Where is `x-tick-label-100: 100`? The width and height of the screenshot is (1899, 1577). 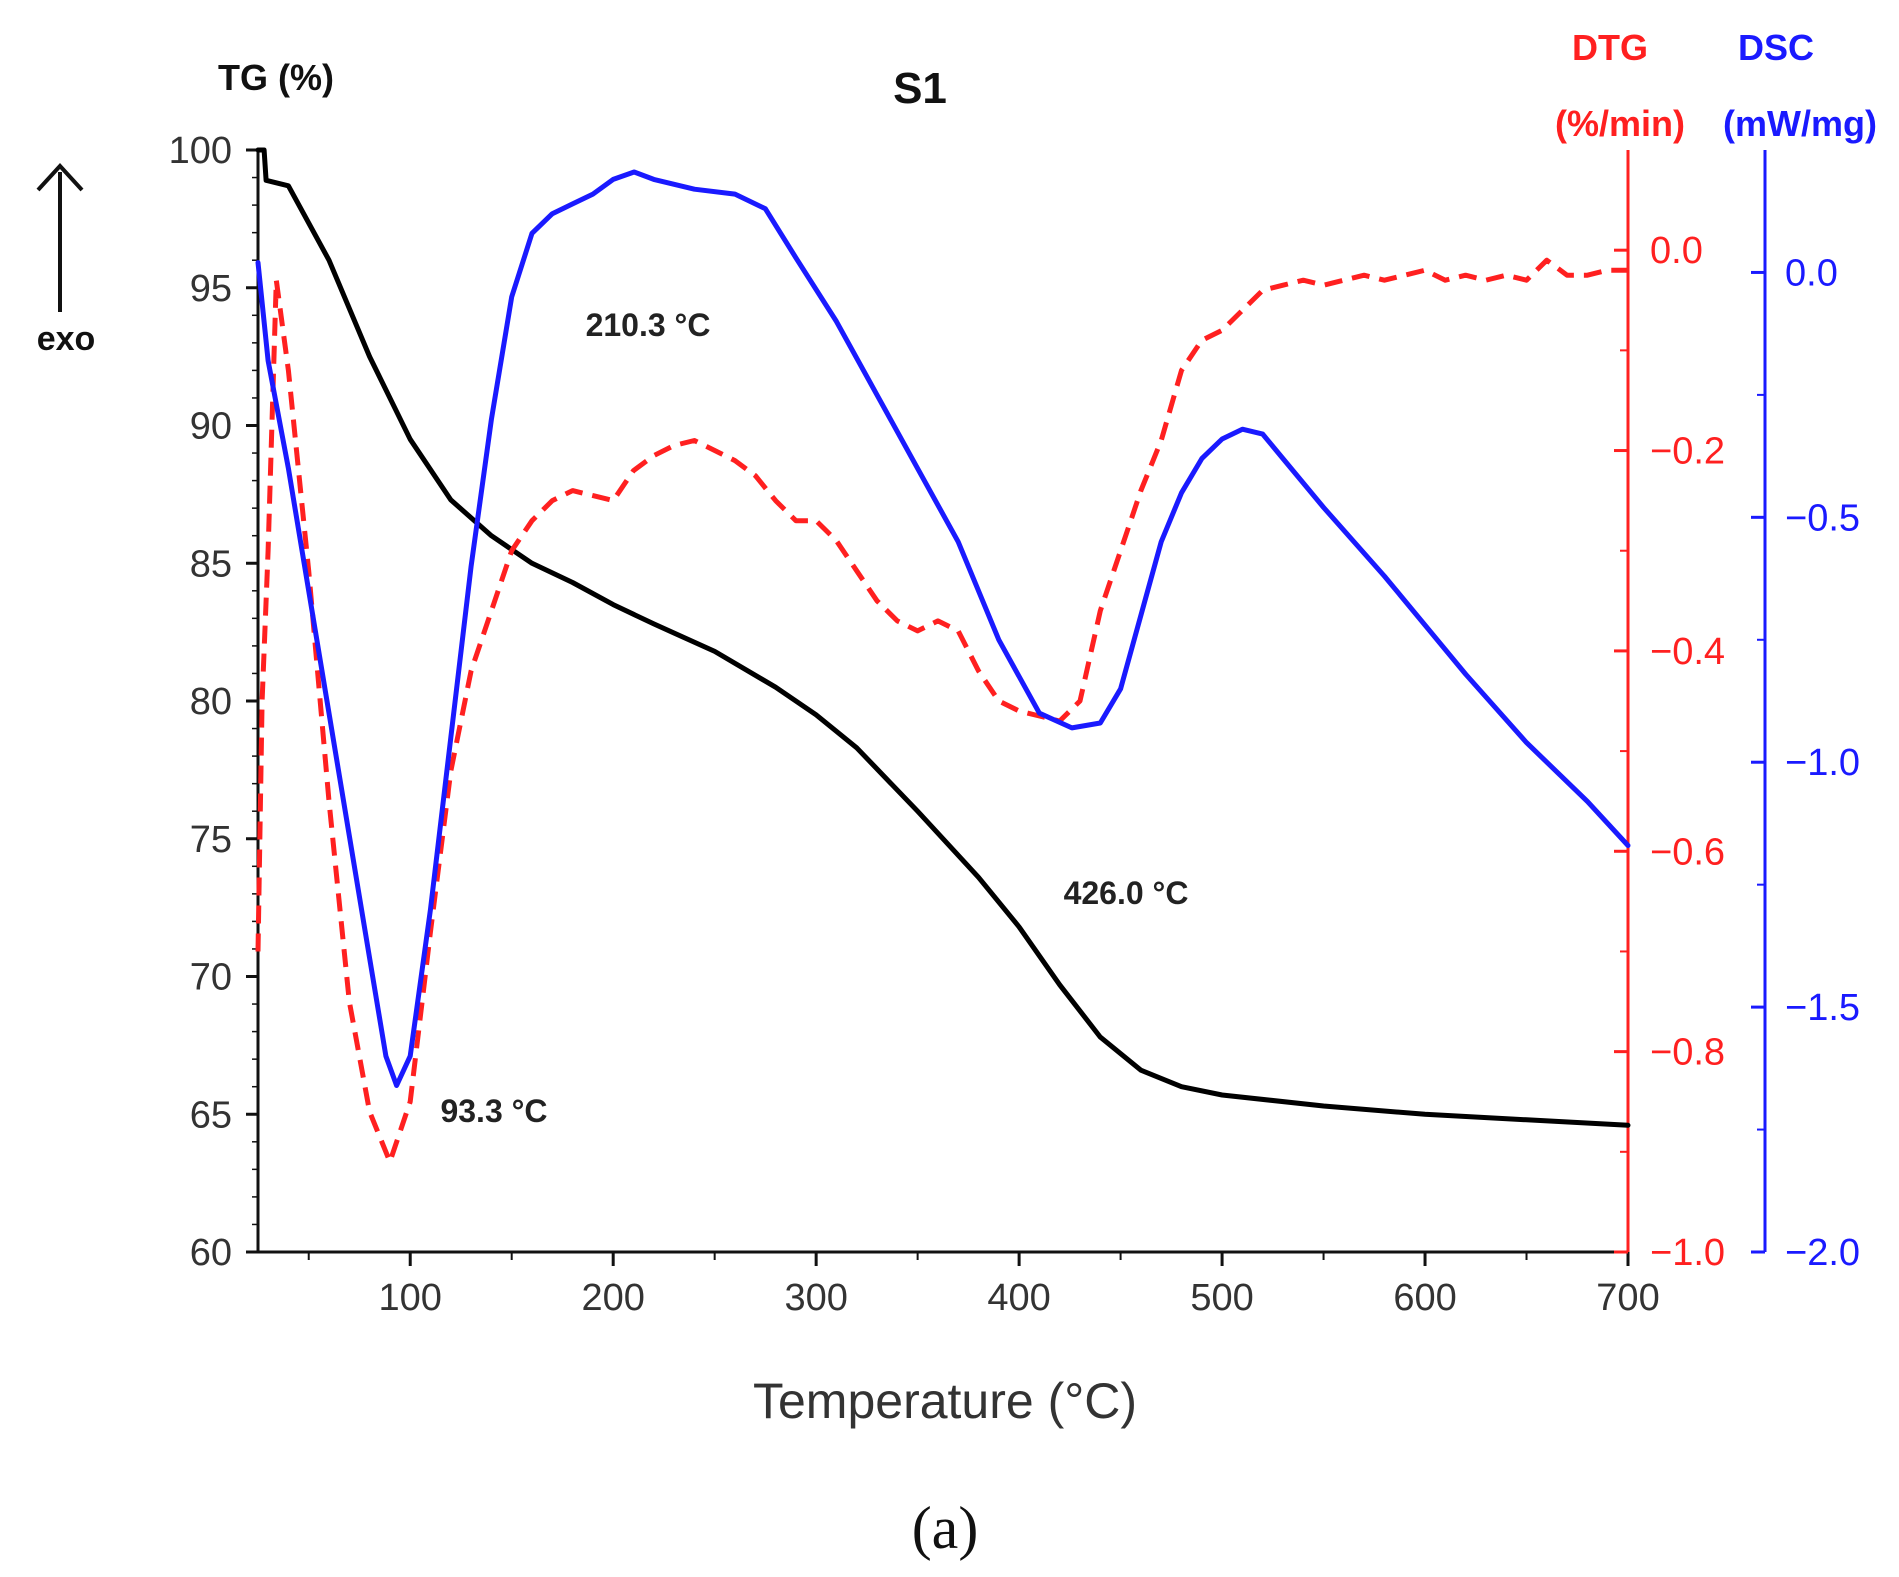
x-tick-label-100: 100 is located at coordinates (410, 1298).